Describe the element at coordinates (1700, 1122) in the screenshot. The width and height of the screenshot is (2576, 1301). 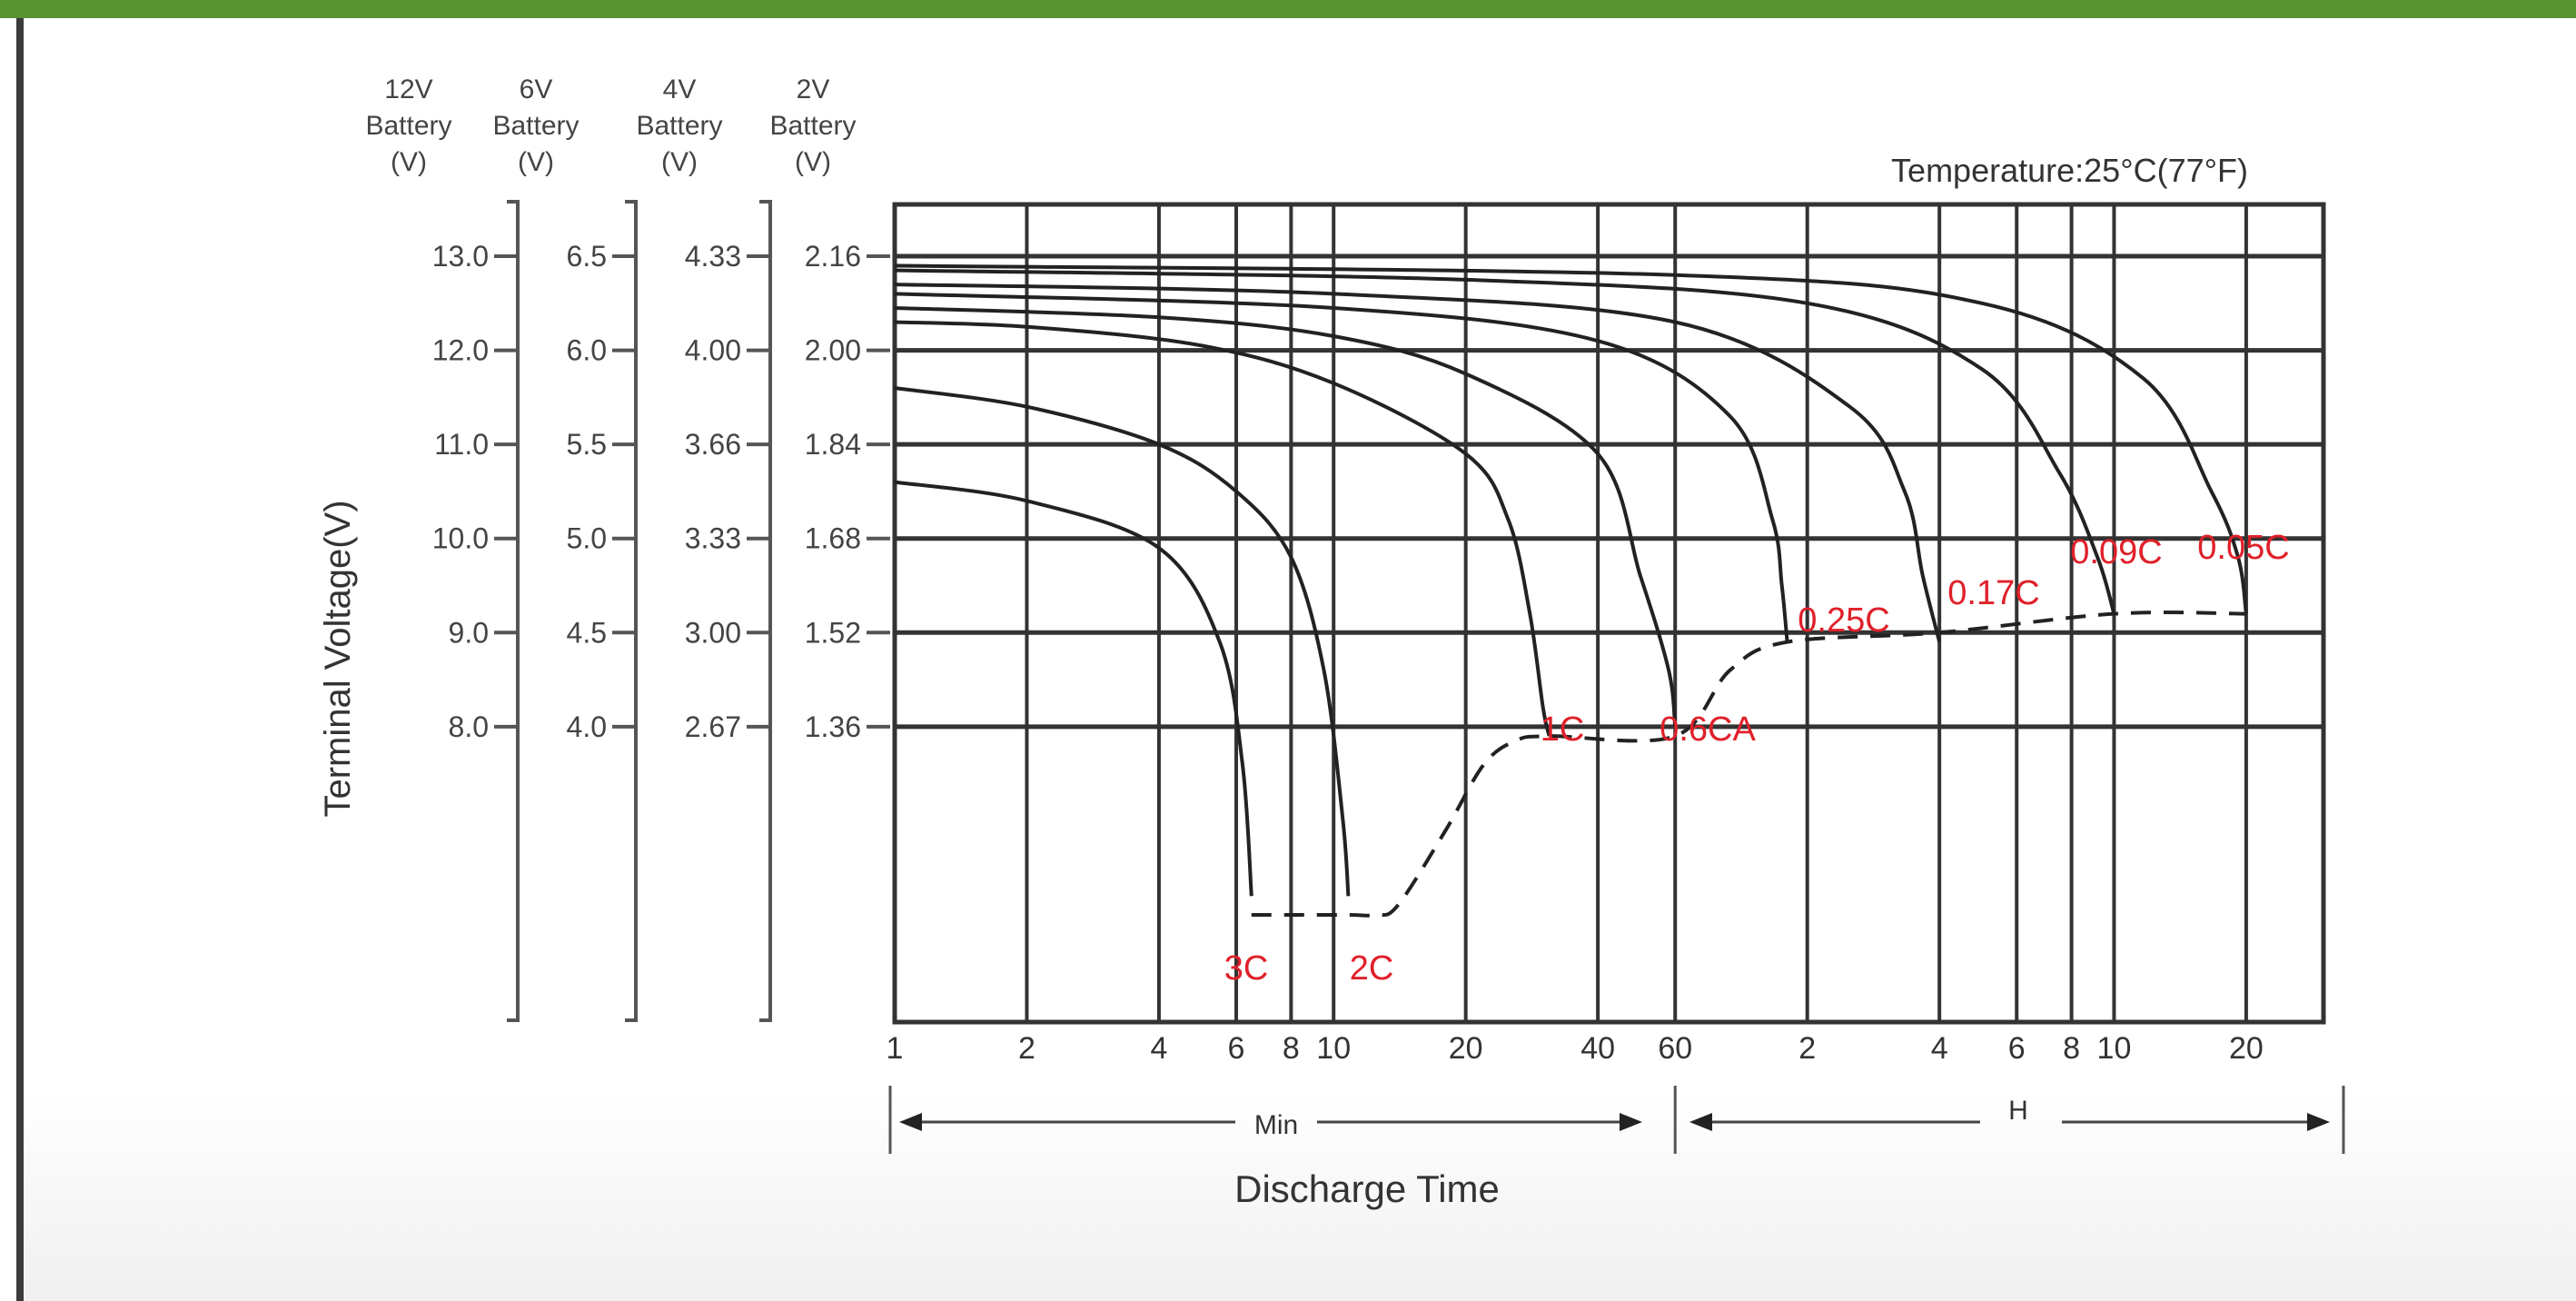
I see `x-section-h-arrowhead-left` at that location.